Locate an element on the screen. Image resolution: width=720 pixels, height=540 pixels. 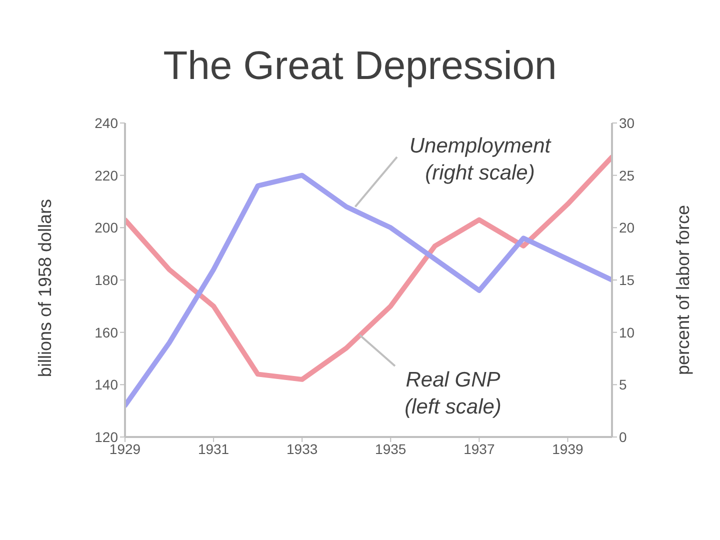
x-tick-label: 1933 is located at coordinates (302, 448).